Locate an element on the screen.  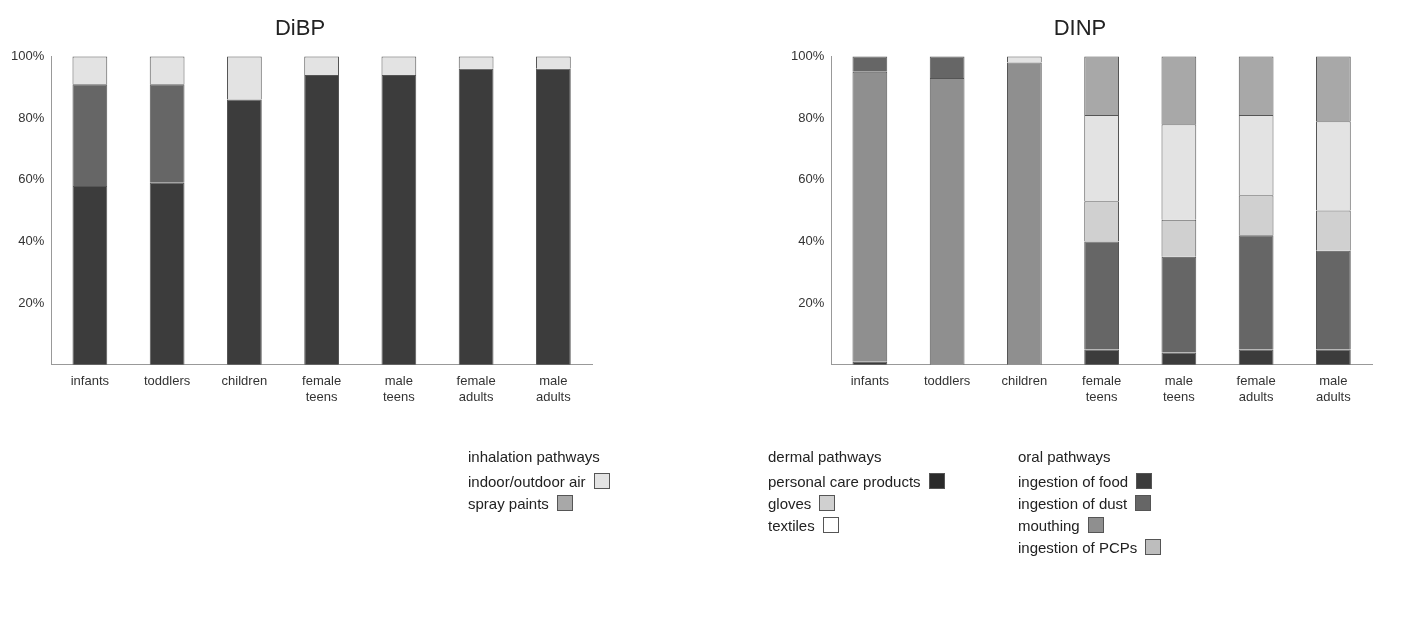
legend-label: spray paints is located at coordinates (508, 503).